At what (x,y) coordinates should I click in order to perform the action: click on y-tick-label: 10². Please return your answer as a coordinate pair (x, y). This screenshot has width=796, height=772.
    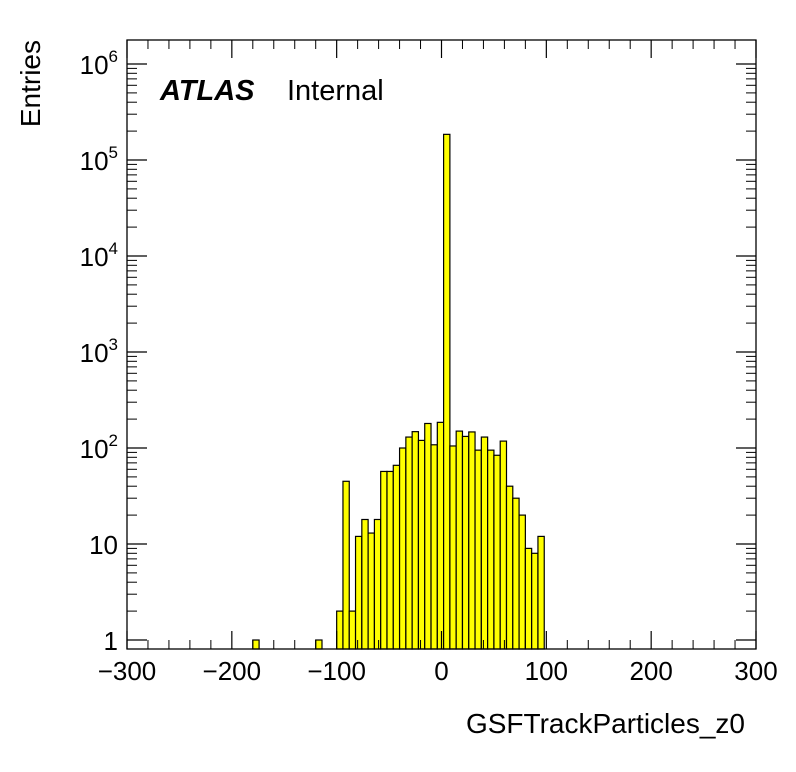
    Looking at the image, I should click on (99, 447).